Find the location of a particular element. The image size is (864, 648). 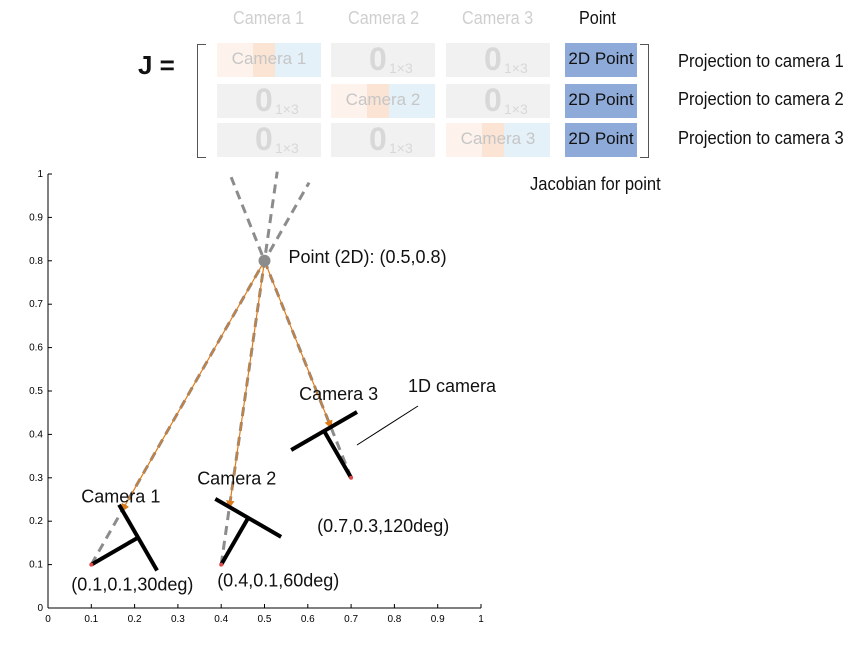

x-tick-label: 0 is located at coordinates (48, 619).